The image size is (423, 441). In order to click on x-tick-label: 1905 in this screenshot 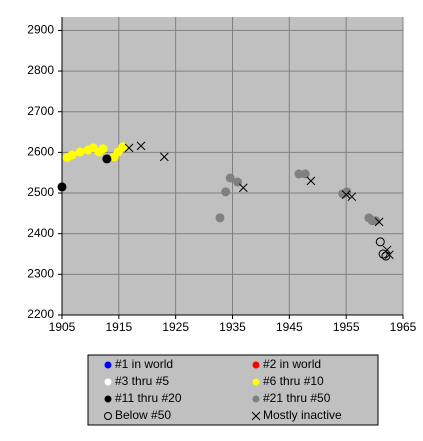, I will do `click(62, 327)`.